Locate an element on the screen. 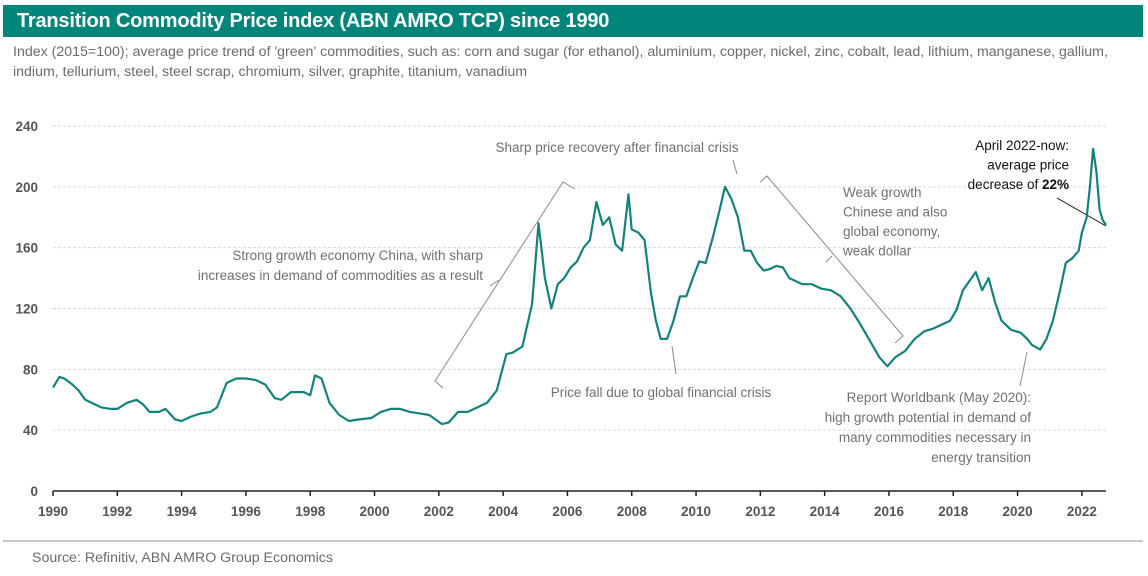 Image resolution: width=1148 pixels, height=576 pixels. leader-crisis is located at coordinates (674, 360).